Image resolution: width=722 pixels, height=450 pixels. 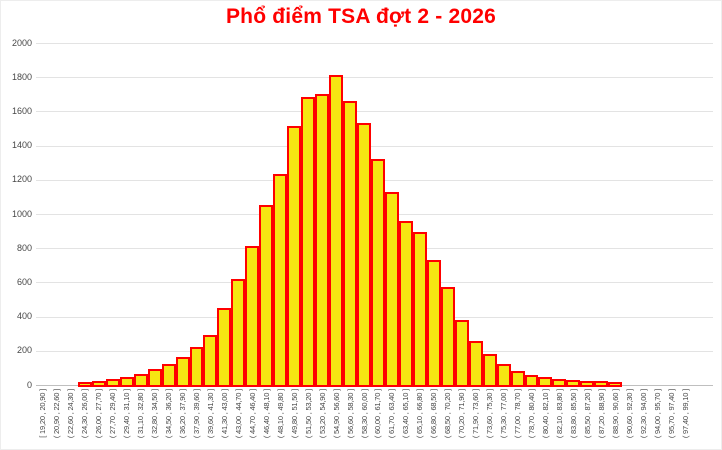 I want to click on x-axis-tick-label: ( 73,60 , 75,30 ], so click(x=490, y=414).